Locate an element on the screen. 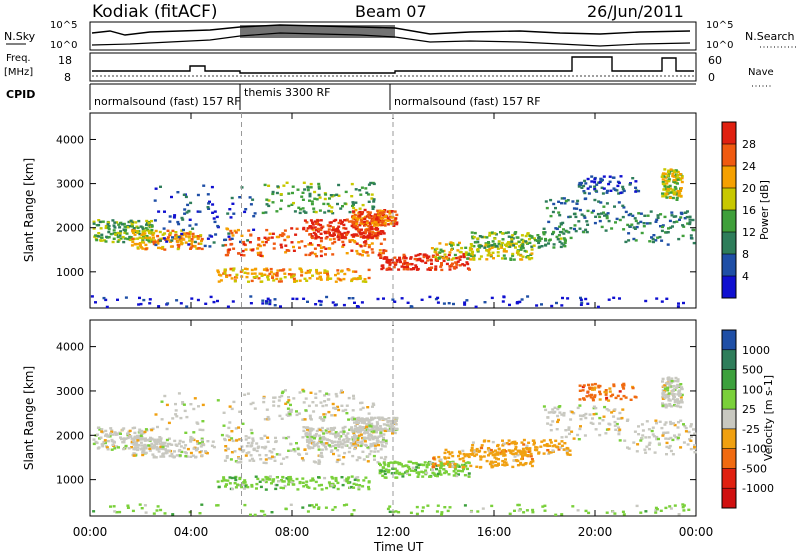  nave-label: Nave is located at coordinates (761, 72).